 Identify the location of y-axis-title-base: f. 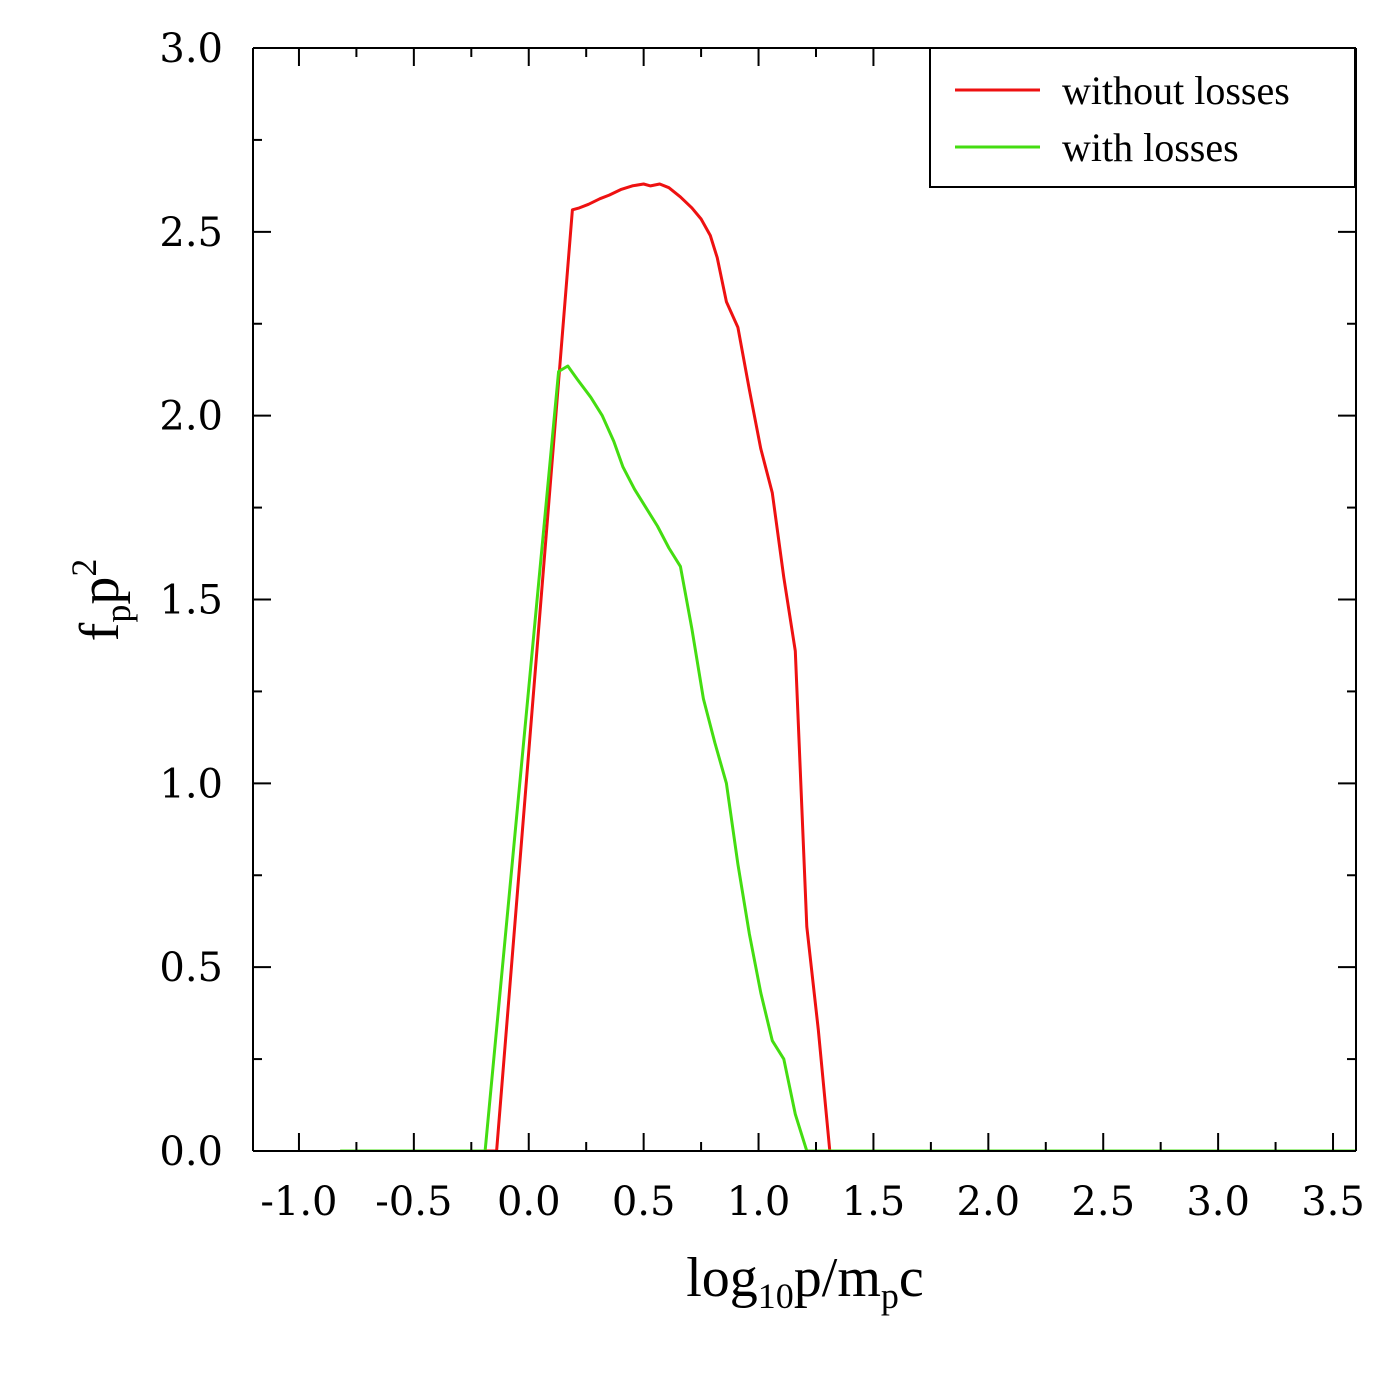
(100, 631).